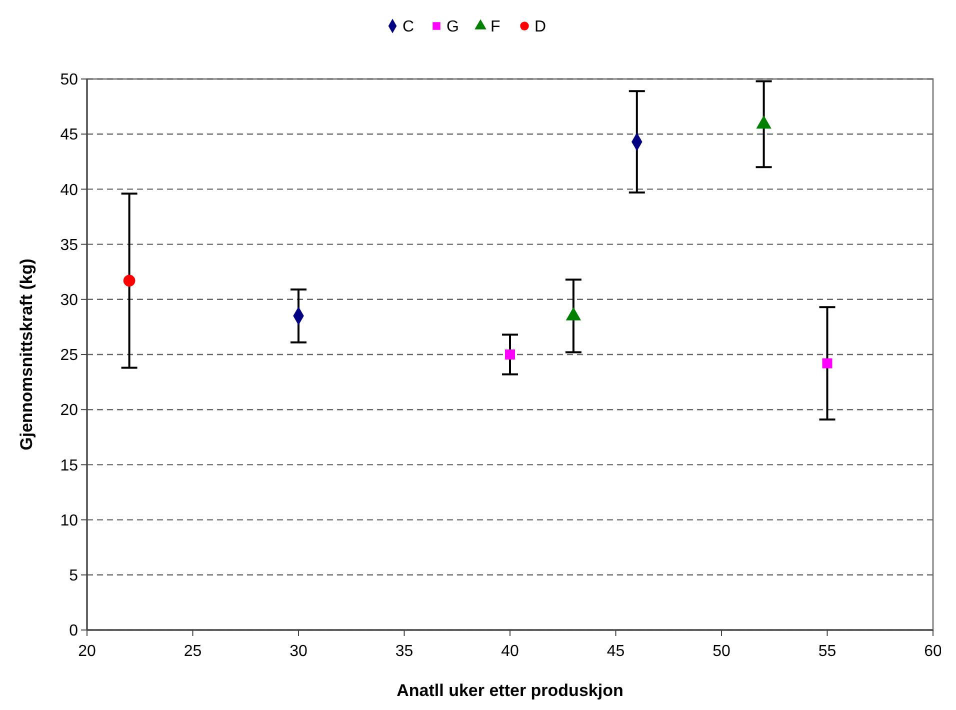 This screenshot has height=710, width=956. What do you see at coordinates (495, 27) in the screenshot?
I see `legend-label: F` at bounding box center [495, 27].